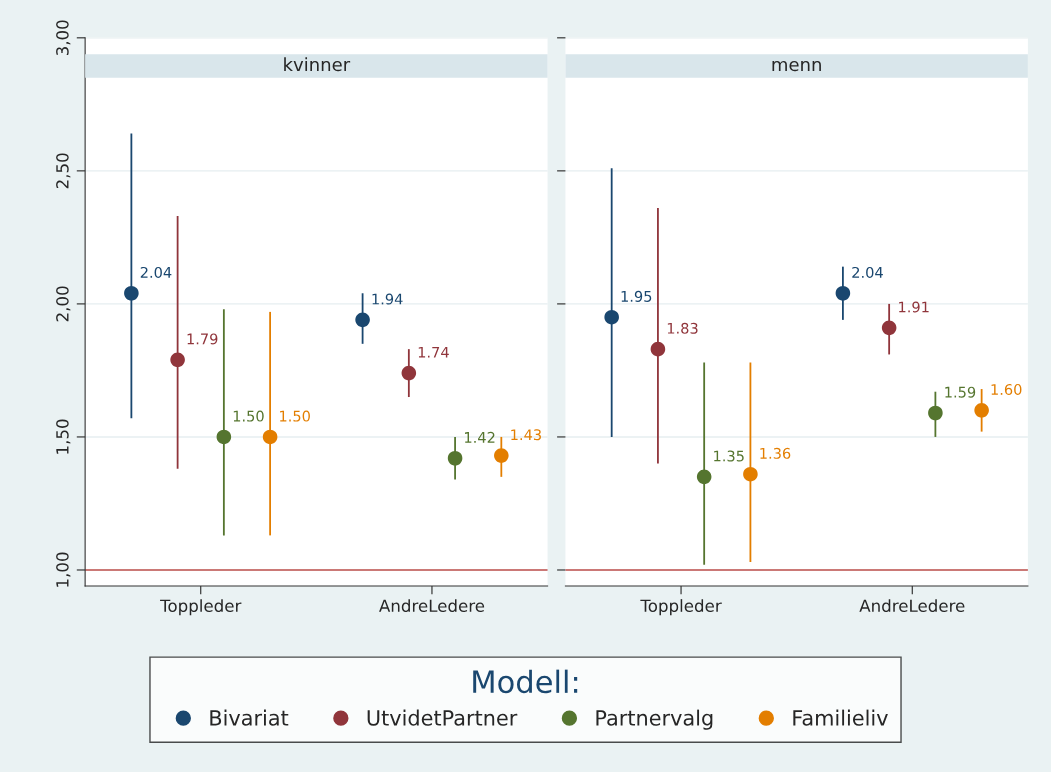 This screenshot has height=772, width=1051. What do you see at coordinates (682, 328) in the screenshot?
I see `data-label: 1.83` at bounding box center [682, 328].